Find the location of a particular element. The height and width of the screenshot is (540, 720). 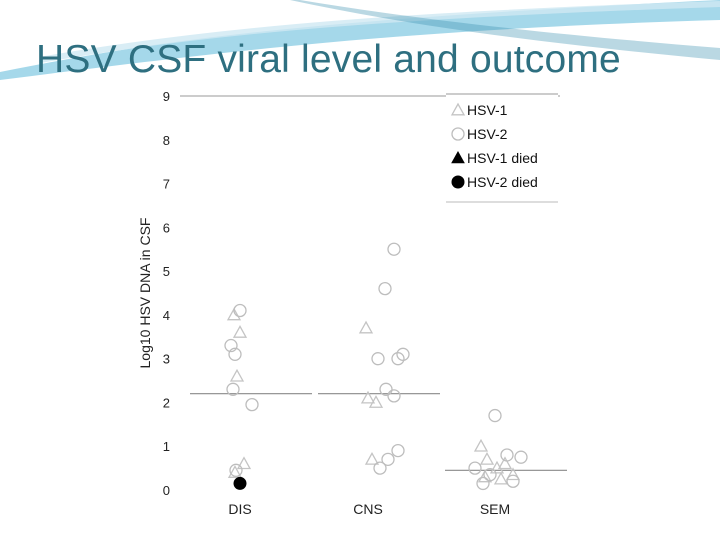

y-tick-label: 4 is located at coordinates (166, 315).